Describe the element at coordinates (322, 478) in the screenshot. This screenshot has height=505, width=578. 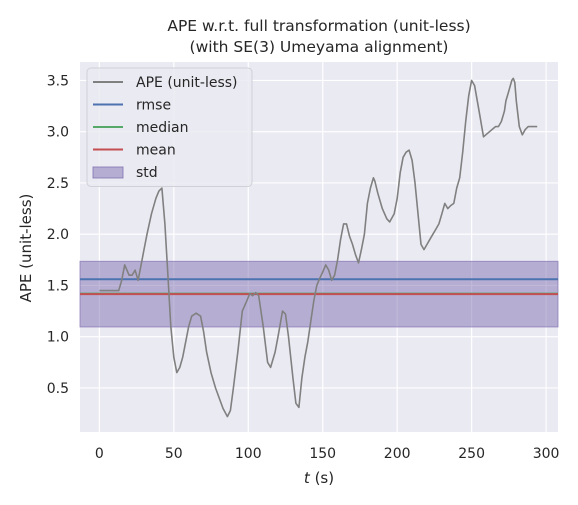
I see `x-axis-label-unit: (s)` at that location.